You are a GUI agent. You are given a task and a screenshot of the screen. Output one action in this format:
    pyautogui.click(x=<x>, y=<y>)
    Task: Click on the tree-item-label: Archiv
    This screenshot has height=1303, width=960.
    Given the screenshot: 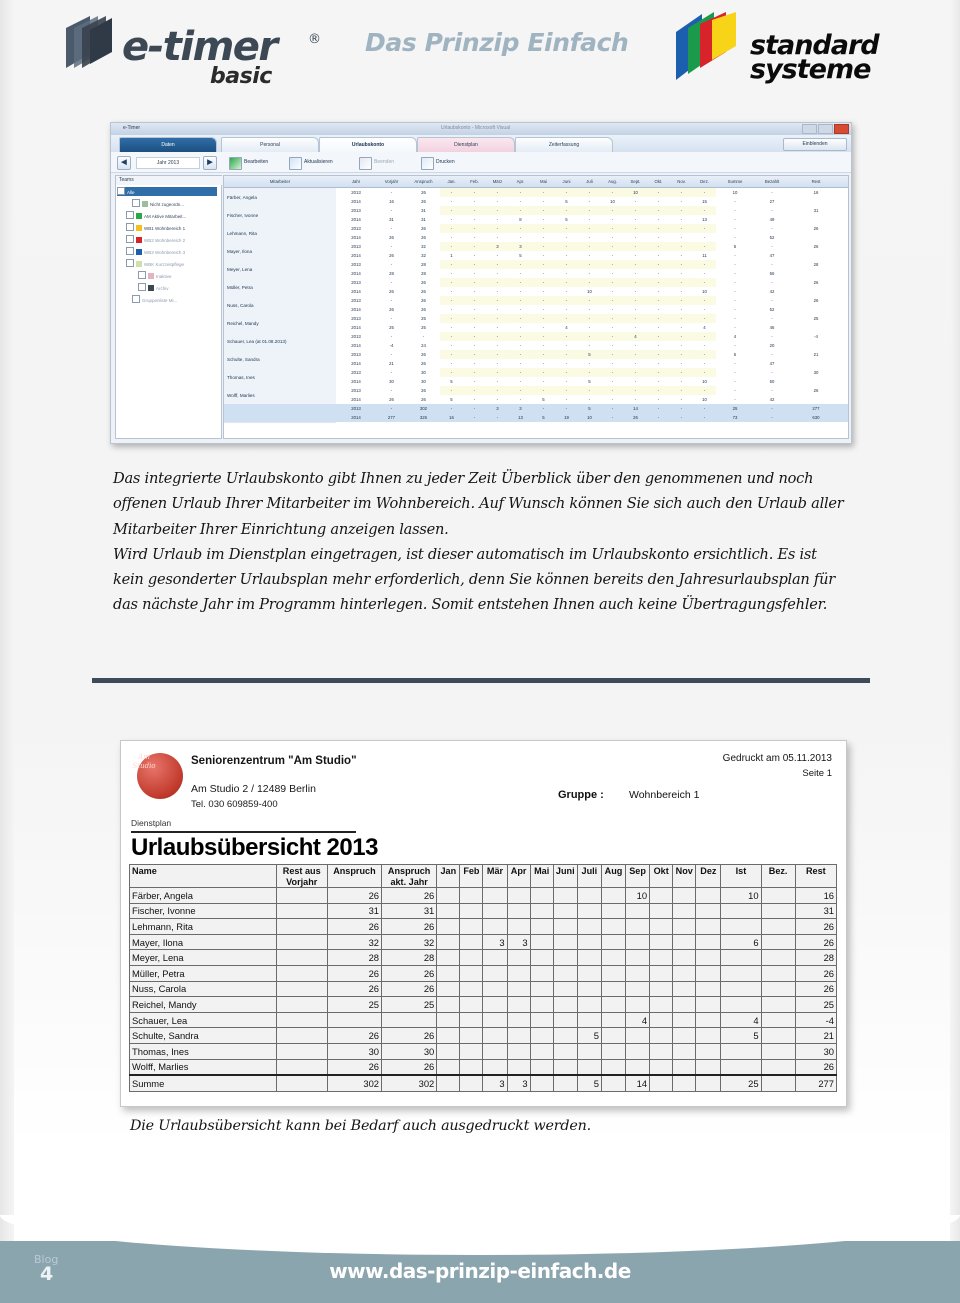 What is the action you would take?
    pyautogui.click(x=162, y=288)
    